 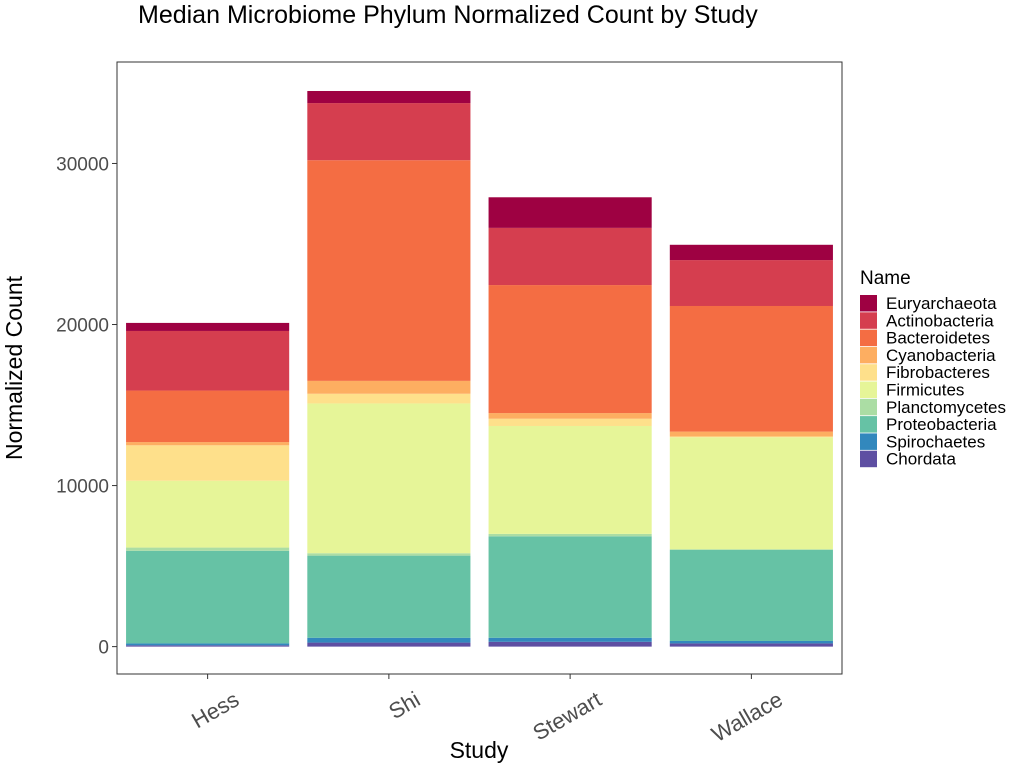 I want to click on legend-label: Bacteroidetes, so click(x=938, y=338).